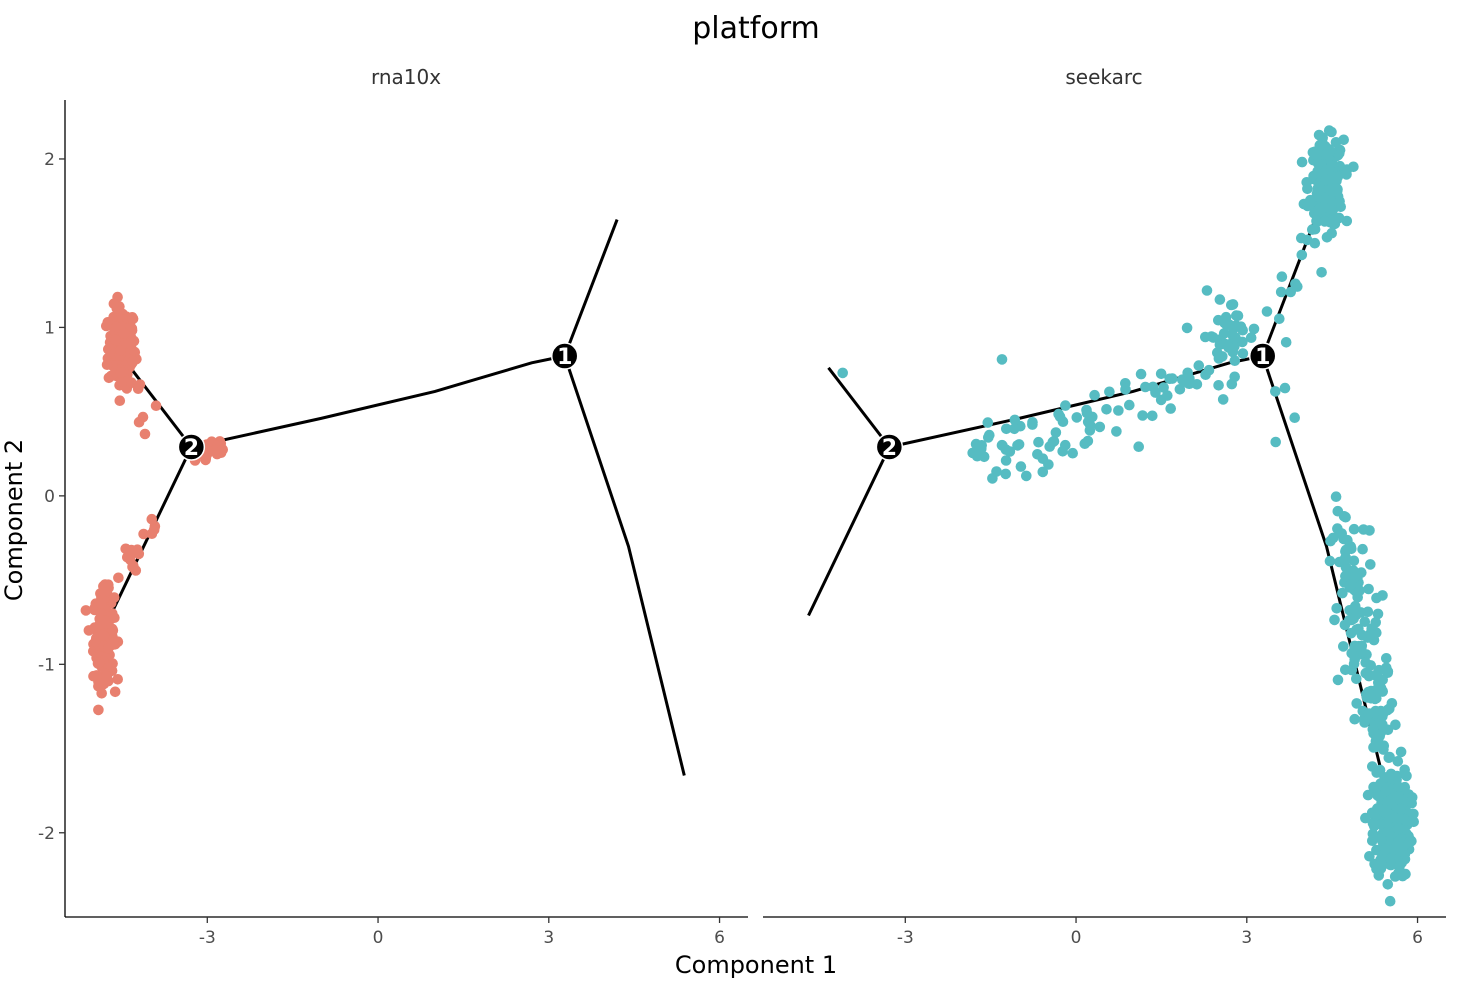  I want to click on y-tick-label: -2, so click(46, 834).